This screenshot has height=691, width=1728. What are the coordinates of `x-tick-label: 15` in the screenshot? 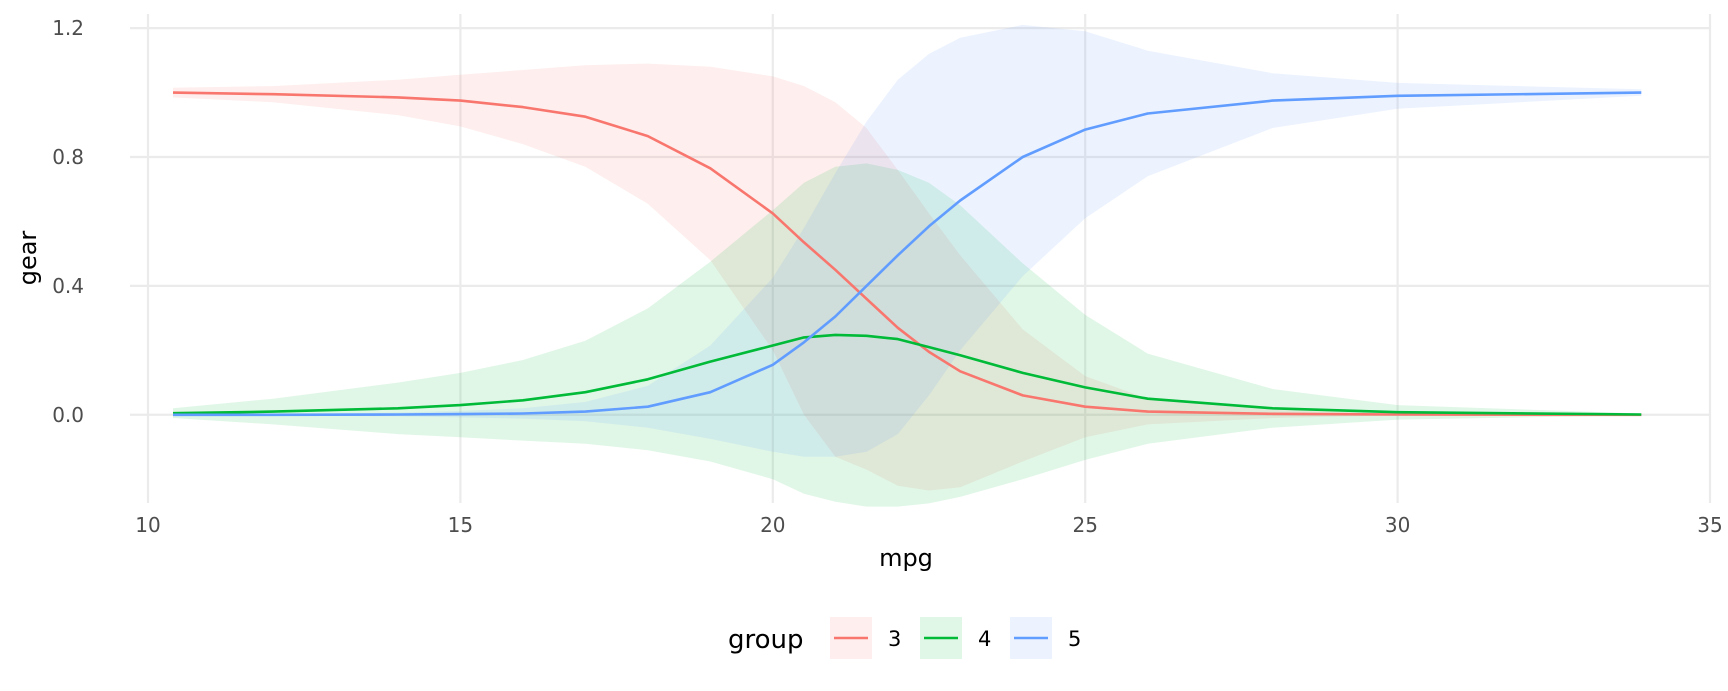 It's located at (460, 525).